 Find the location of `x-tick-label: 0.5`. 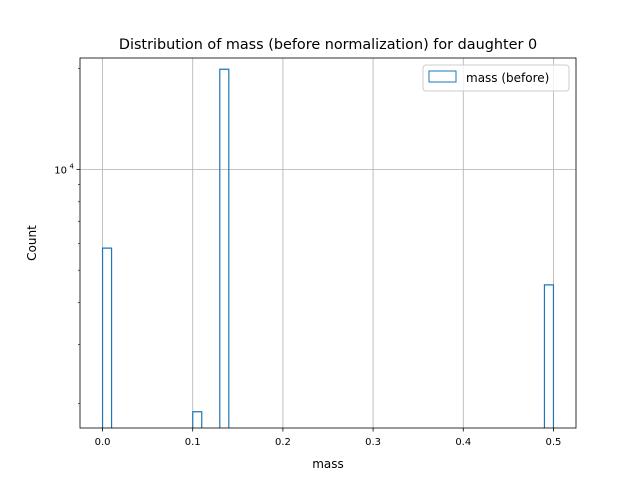

x-tick-label: 0.5 is located at coordinates (554, 442).